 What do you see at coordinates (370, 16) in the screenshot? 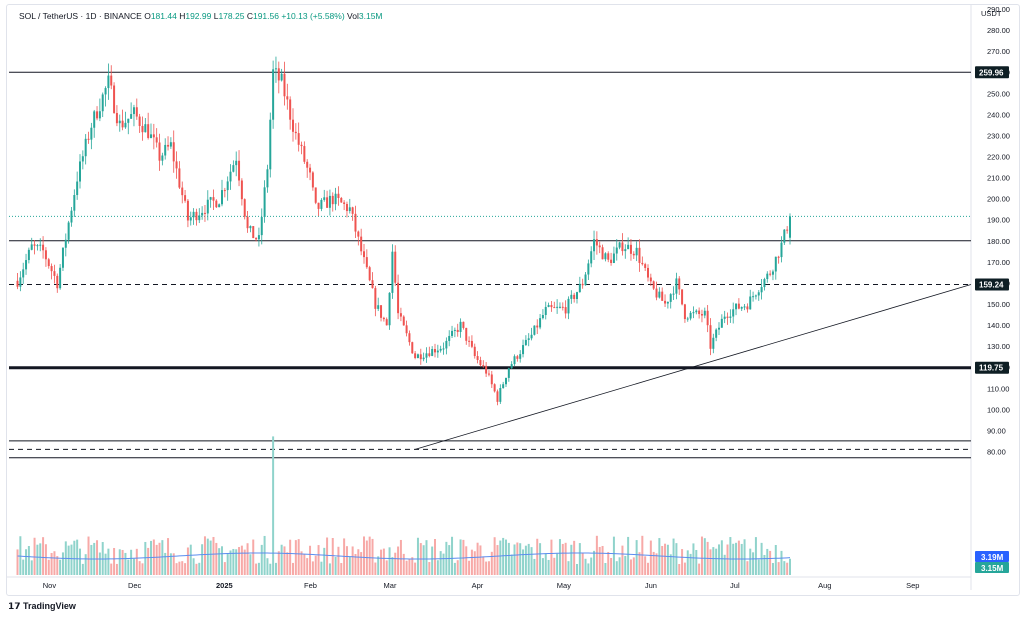
I see `volume-value: 3.15M` at bounding box center [370, 16].